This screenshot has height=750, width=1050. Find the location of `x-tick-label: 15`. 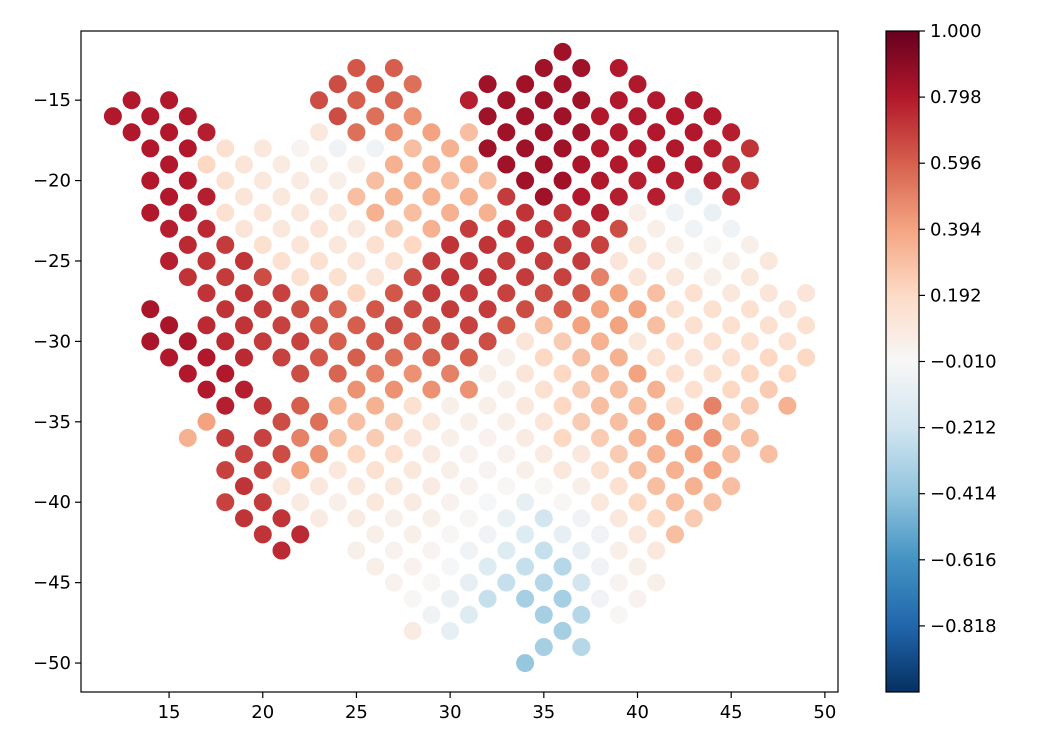

x-tick-label: 15 is located at coordinates (169, 712).